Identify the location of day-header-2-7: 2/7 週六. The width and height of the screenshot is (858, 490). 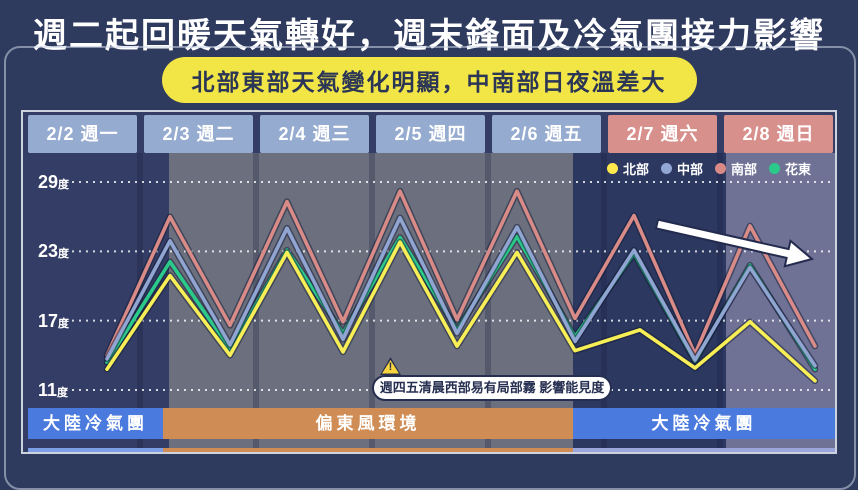
(662, 134).